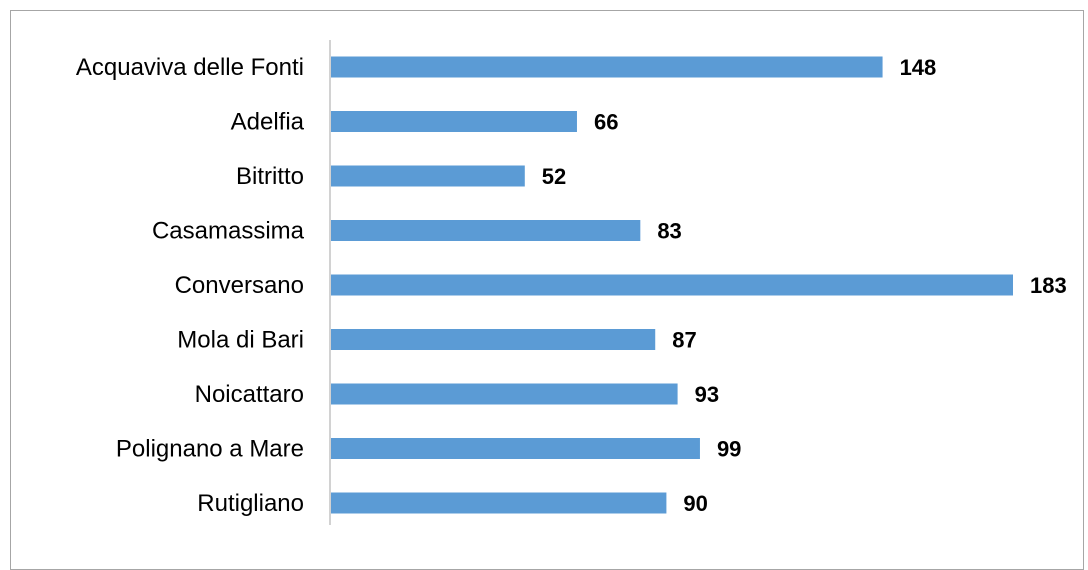  What do you see at coordinates (669, 231) in the screenshot?
I see `value-label: 83` at bounding box center [669, 231].